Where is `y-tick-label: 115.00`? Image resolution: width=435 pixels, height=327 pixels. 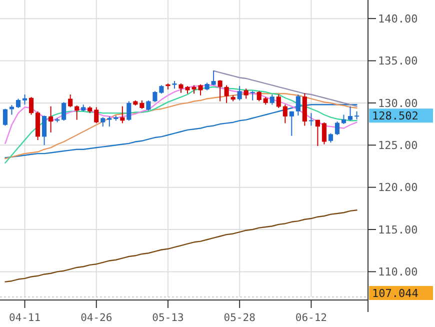
y-tick-label: 115.00 is located at coordinates (398, 229).